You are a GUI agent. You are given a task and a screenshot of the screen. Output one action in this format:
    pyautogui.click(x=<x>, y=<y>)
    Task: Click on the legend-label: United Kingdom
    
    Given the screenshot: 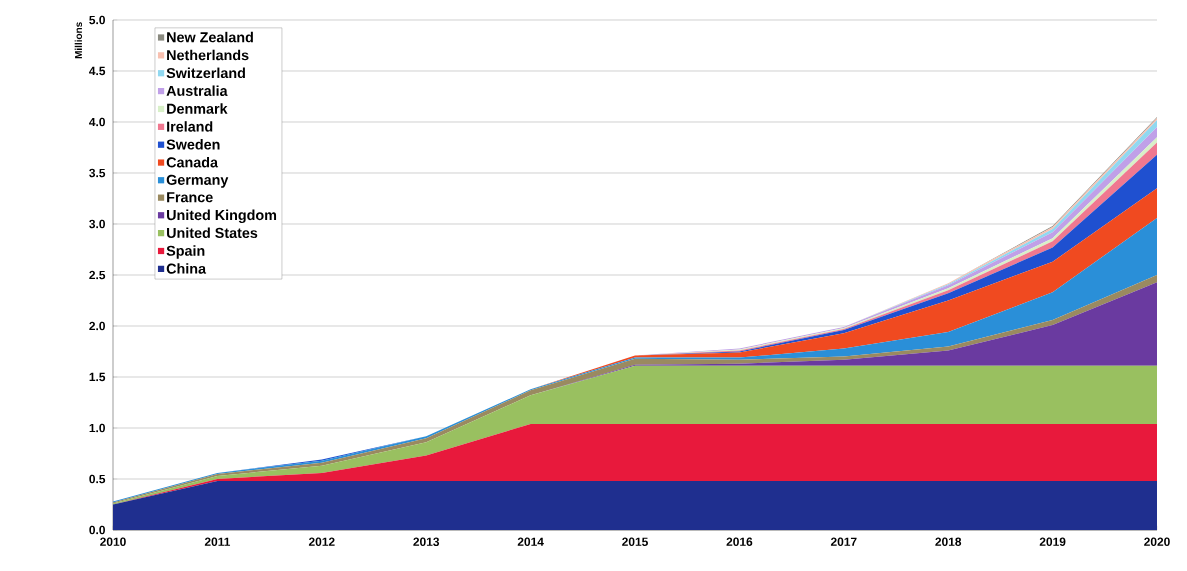 What is the action you would take?
    pyautogui.click(x=222, y=216)
    